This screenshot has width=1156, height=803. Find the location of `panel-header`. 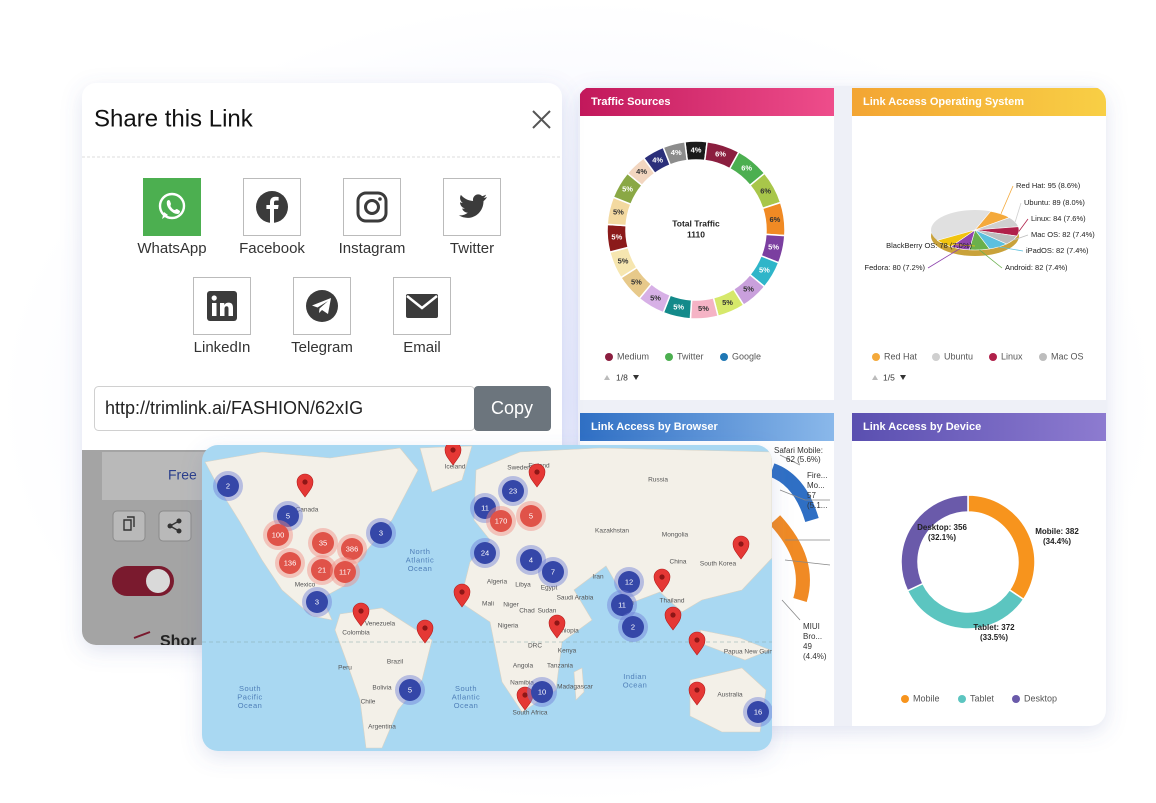

panel-header is located at coordinates (979, 427).